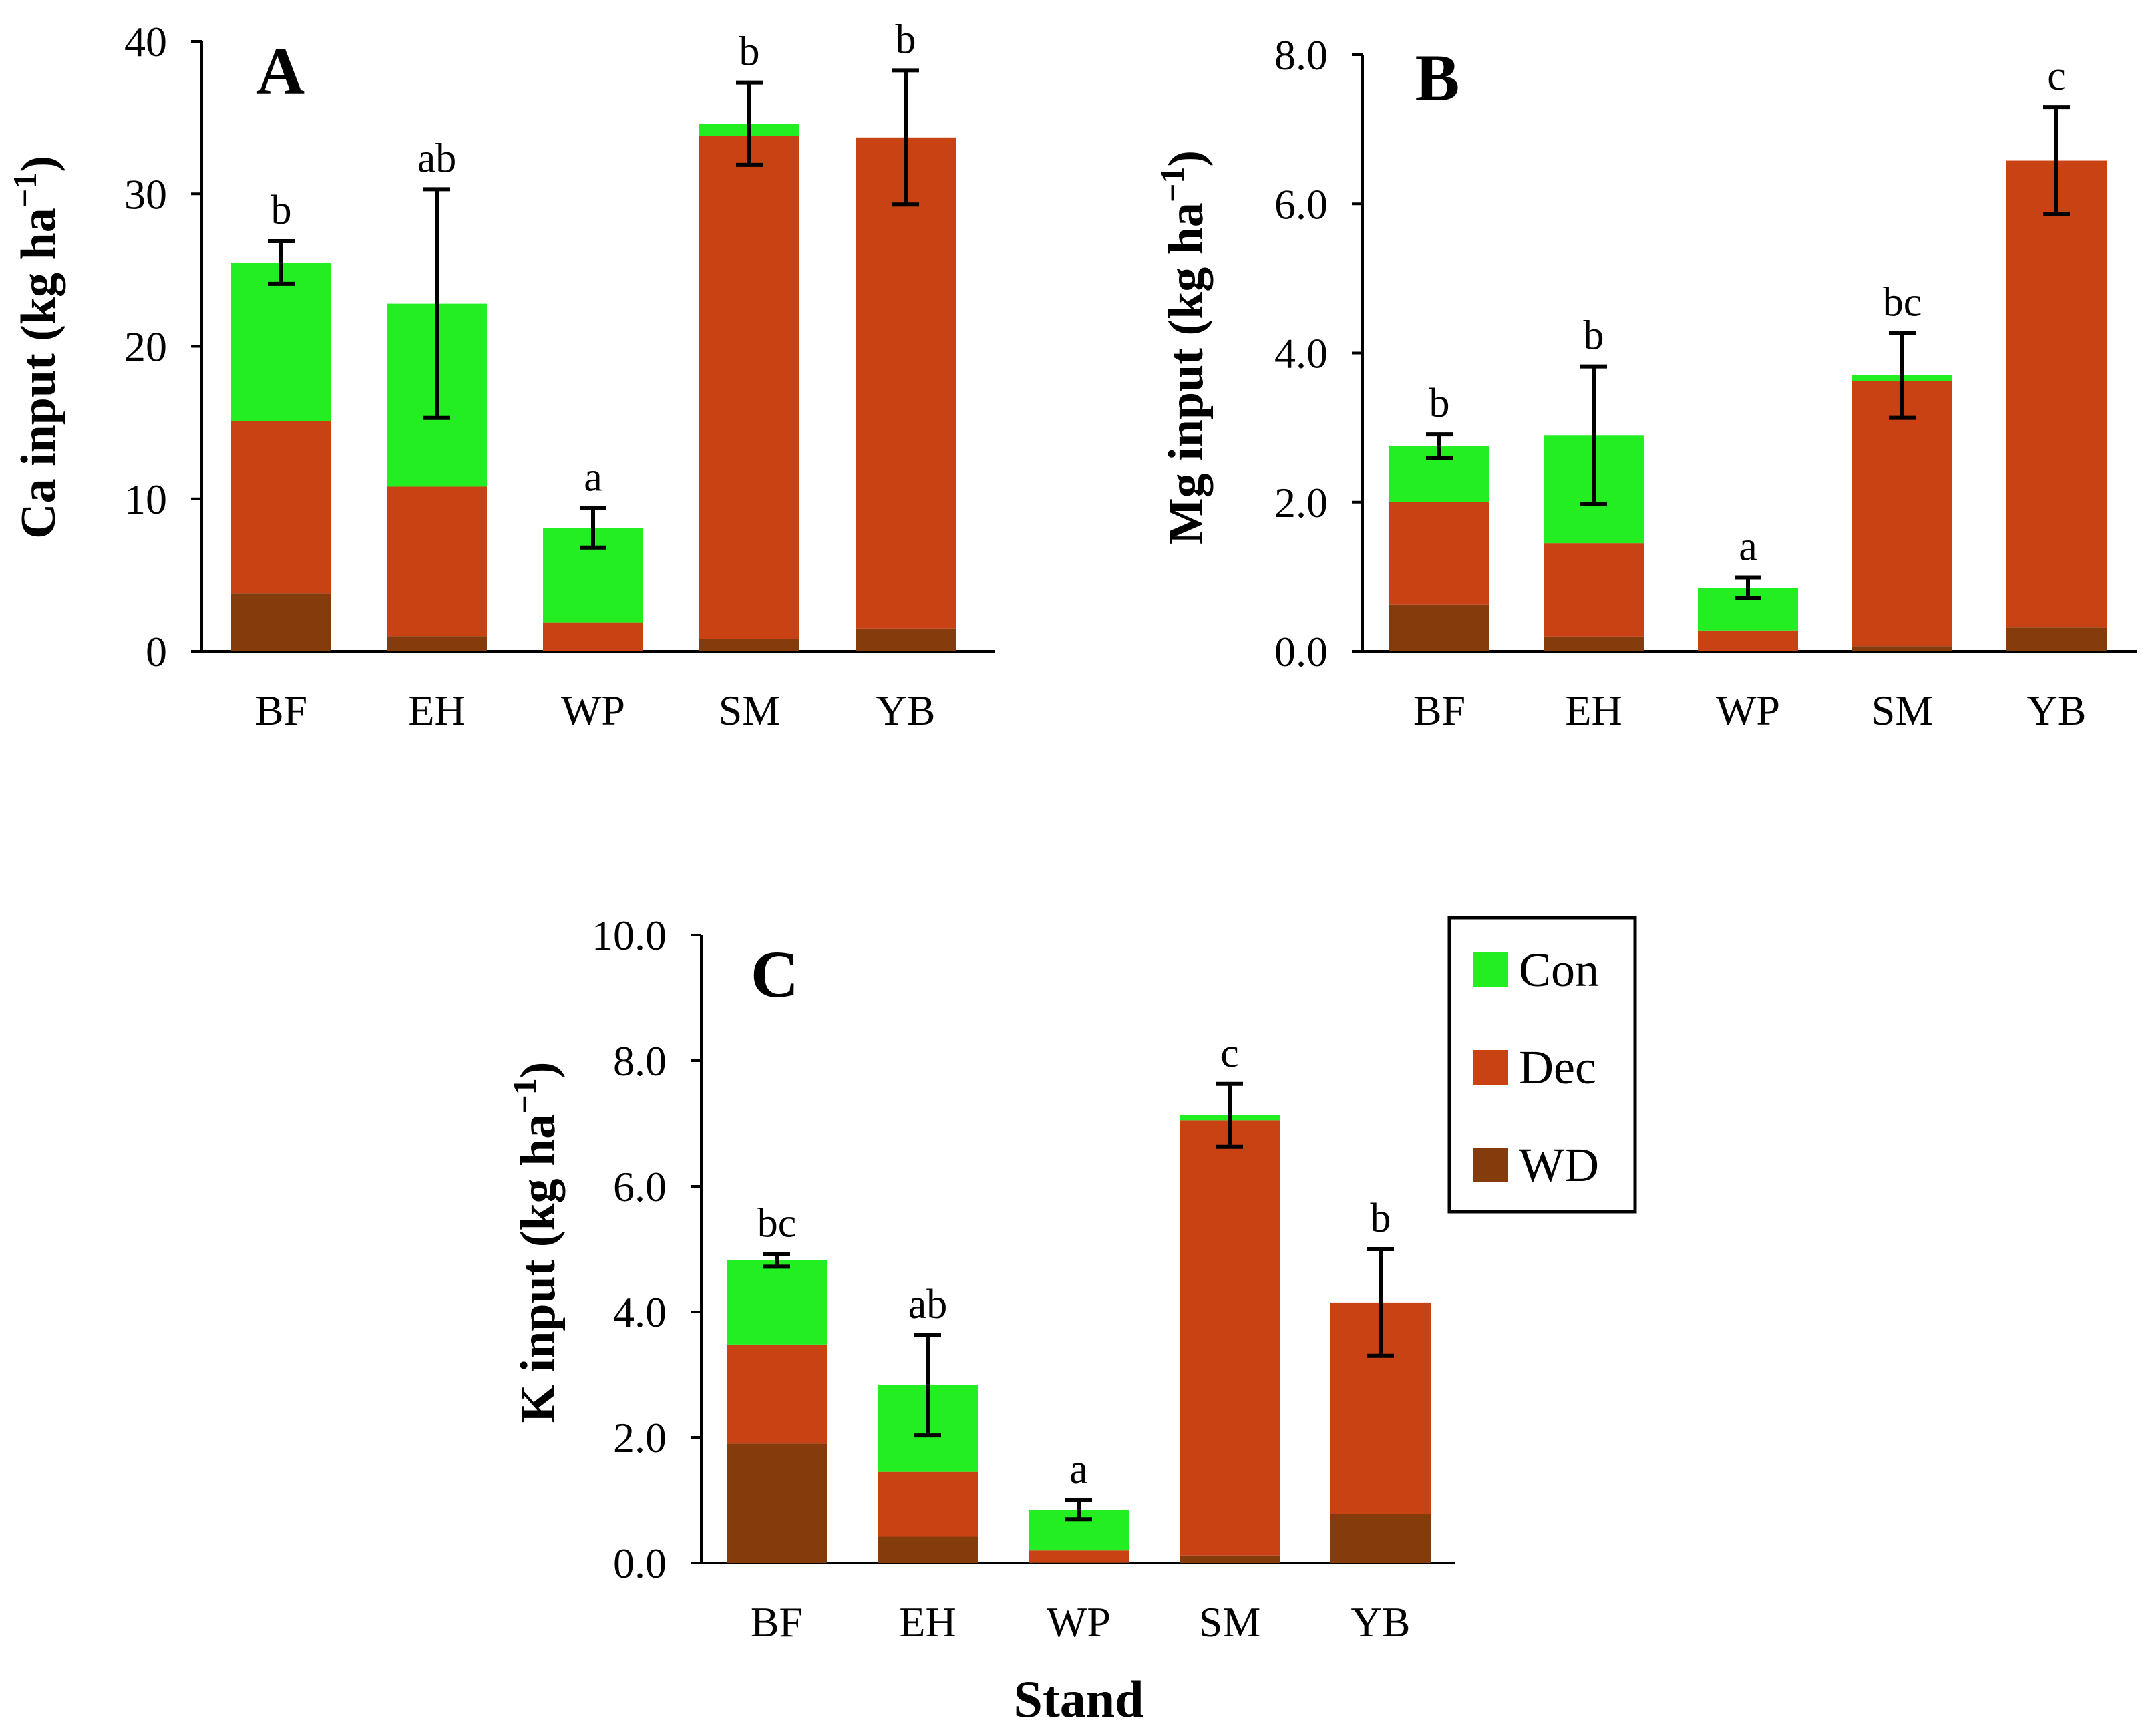  Describe the element at coordinates (281, 622) in the screenshot. I see `panel-a-bar-bf-wd` at that location.